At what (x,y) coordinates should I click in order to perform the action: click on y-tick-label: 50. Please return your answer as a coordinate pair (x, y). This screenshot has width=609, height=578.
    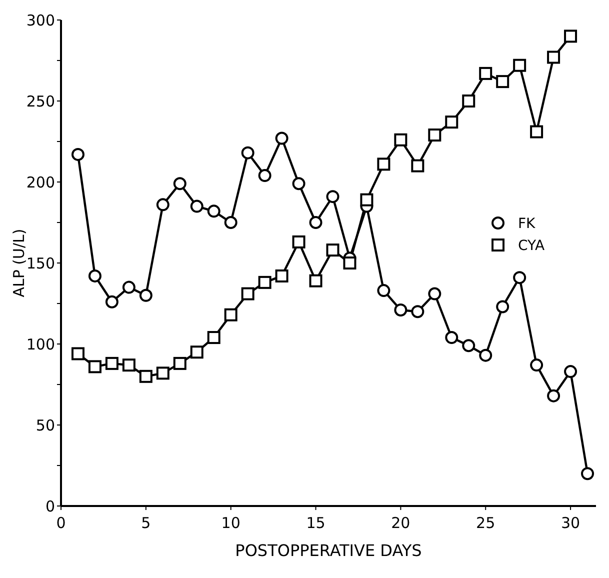
    Looking at the image, I should click on (45, 425).